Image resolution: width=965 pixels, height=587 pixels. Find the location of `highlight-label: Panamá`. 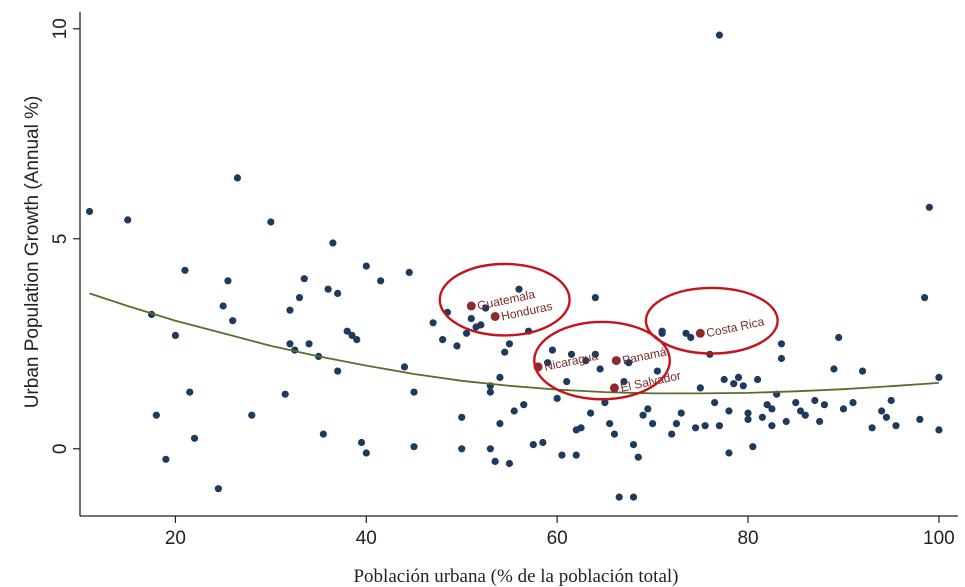

highlight-label: Panamá is located at coordinates (644, 355).